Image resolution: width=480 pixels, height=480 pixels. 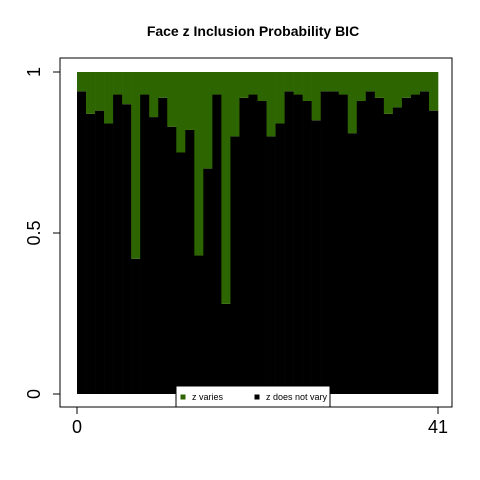 What do you see at coordinates (253, 31) in the screenshot?
I see `chart-title: Face z Inclusion Probability BIC` at bounding box center [253, 31].